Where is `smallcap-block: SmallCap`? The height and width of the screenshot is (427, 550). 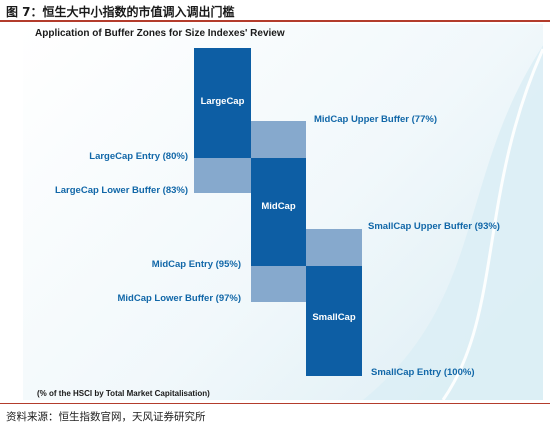 smallcap-block: SmallCap is located at coordinates (334, 321).